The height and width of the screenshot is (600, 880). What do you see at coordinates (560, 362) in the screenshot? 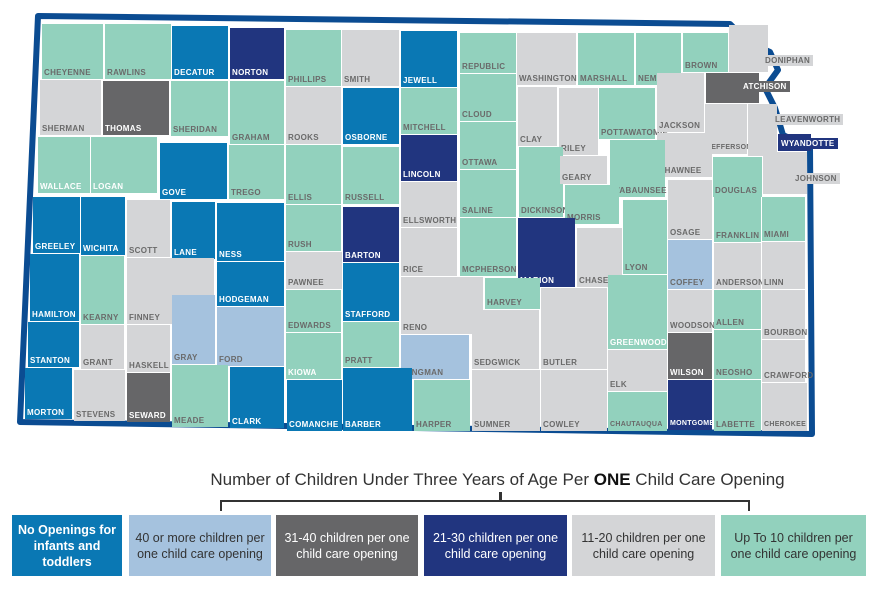
I see `county-label: BUTLER` at bounding box center [560, 362].